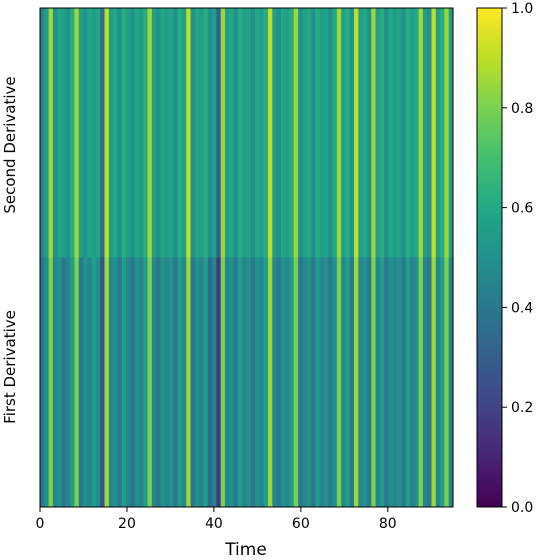  Describe the element at coordinates (245, 550) in the screenshot. I see `x-axis-title: Time` at that location.